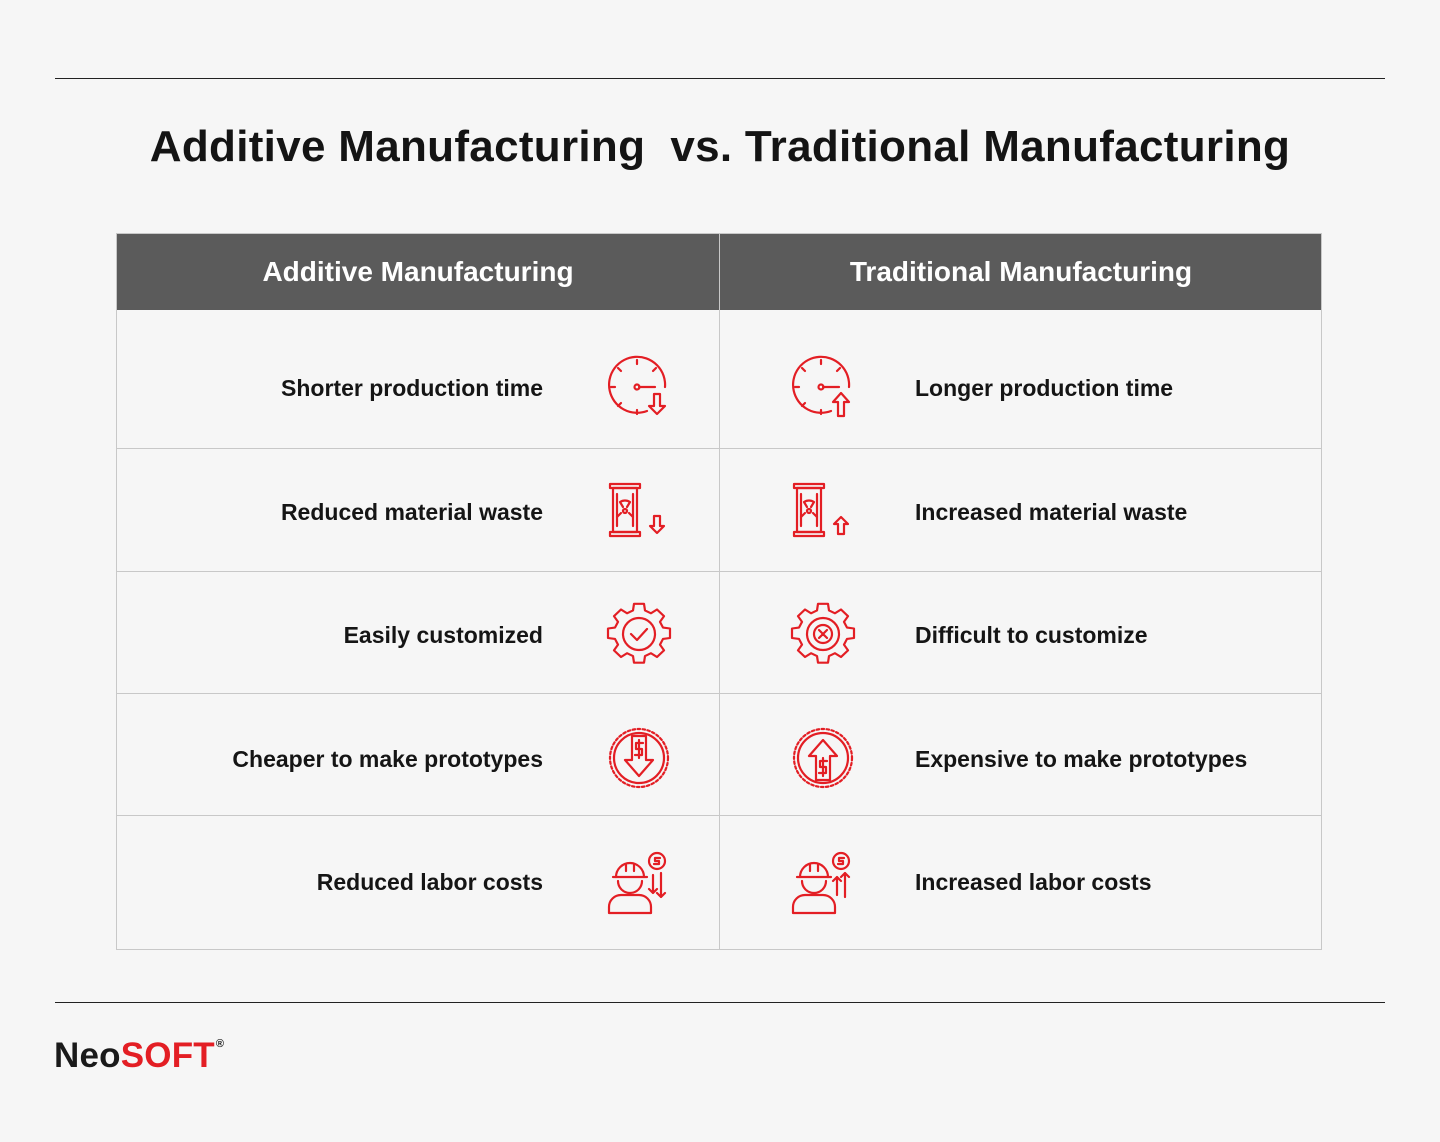 This screenshot has width=1440, height=1142. What do you see at coordinates (412, 388) in the screenshot?
I see `table-cell: Shorter production time` at bounding box center [412, 388].